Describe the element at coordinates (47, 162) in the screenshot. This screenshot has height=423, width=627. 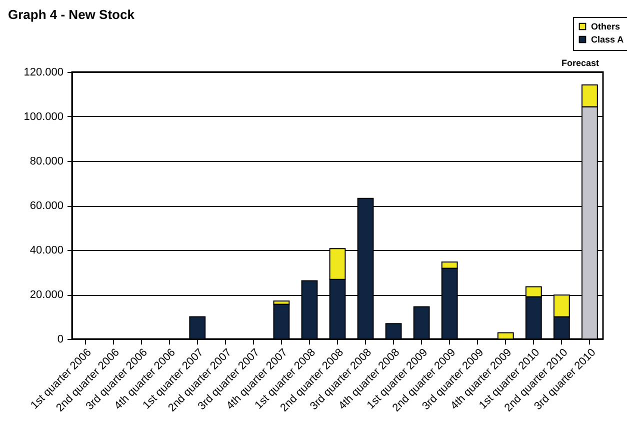
I see `y-tick-label: 80.000` at that location.